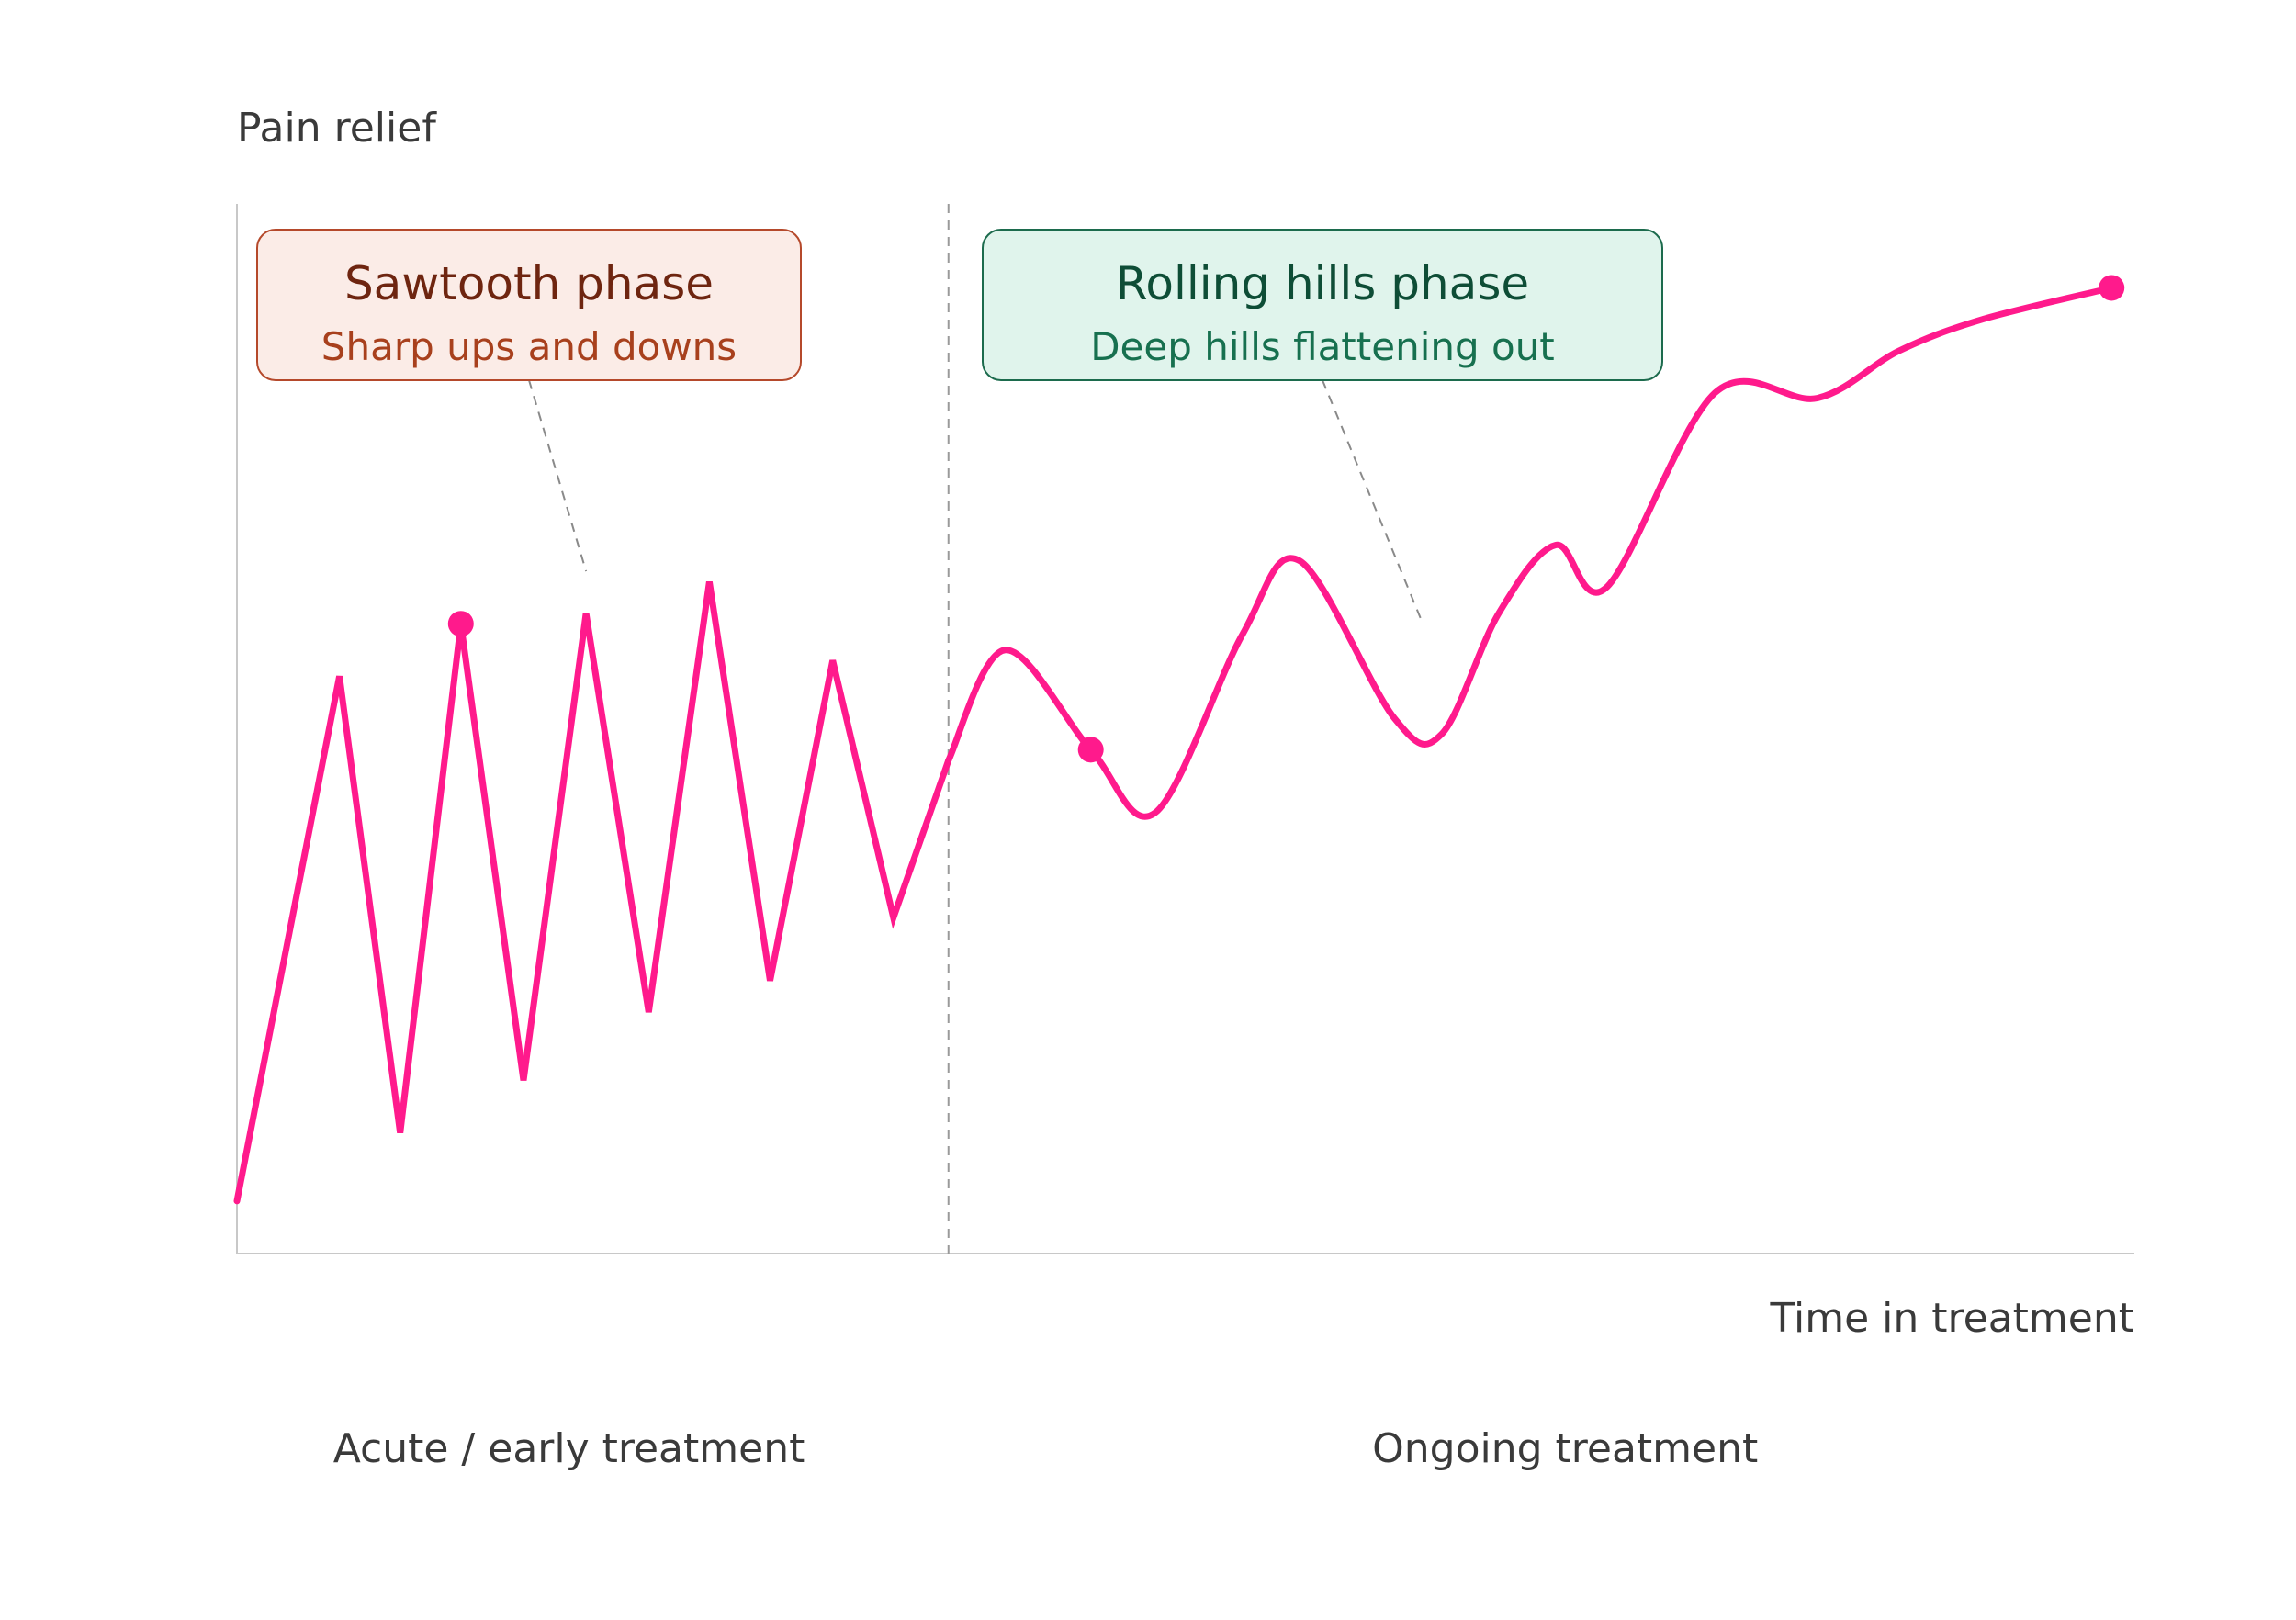  Describe the element at coordinates (1323, 346) in the screenshot. I see `callout-subtitle: Deep hills flattening out` at that location.